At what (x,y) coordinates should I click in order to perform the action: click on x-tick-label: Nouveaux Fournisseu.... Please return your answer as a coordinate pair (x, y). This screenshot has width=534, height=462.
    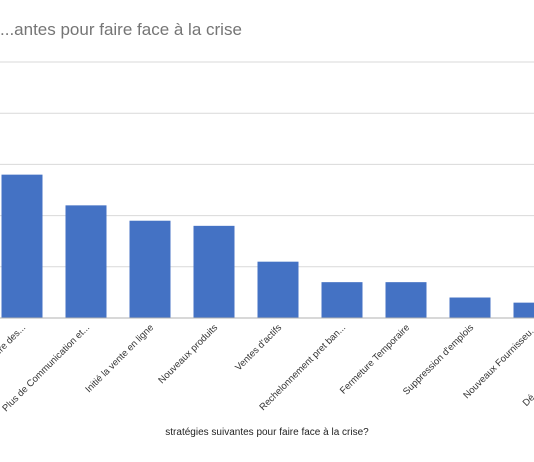
    Looking at the image, I should click on (497, 361).